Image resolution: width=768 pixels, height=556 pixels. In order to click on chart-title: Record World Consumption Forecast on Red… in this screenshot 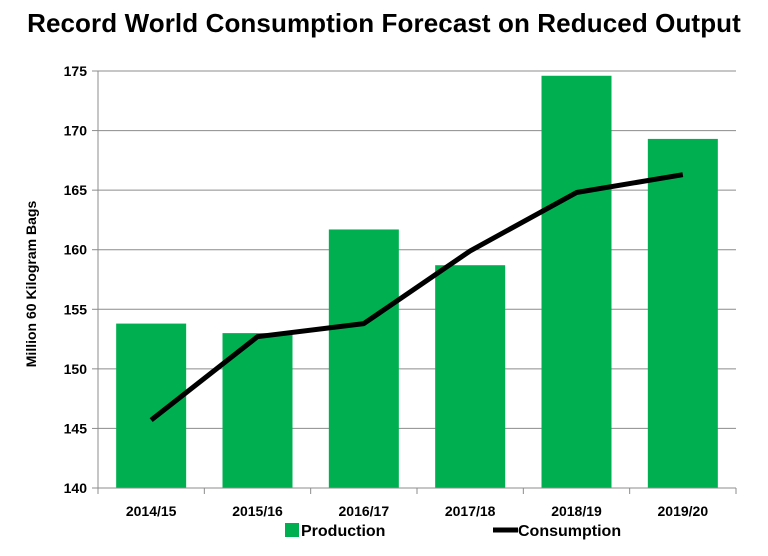, I will do `click(384, 23)`.